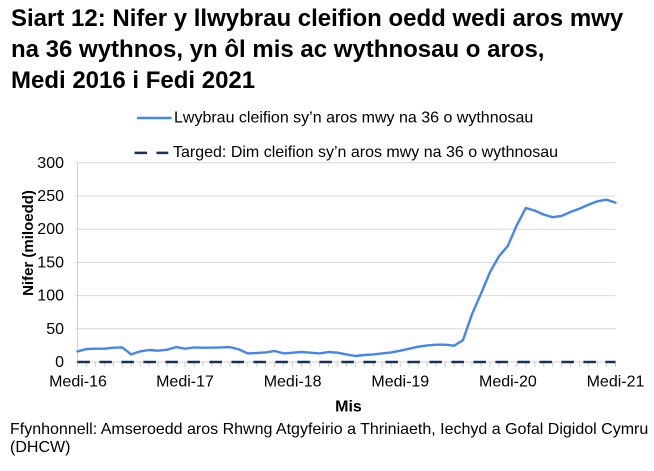 This screenshot has height=471, width=654. What do you see at coordinates (50, 262) in the screenshot?
I see `svg-text: 150` at bounding box center [50, 262].